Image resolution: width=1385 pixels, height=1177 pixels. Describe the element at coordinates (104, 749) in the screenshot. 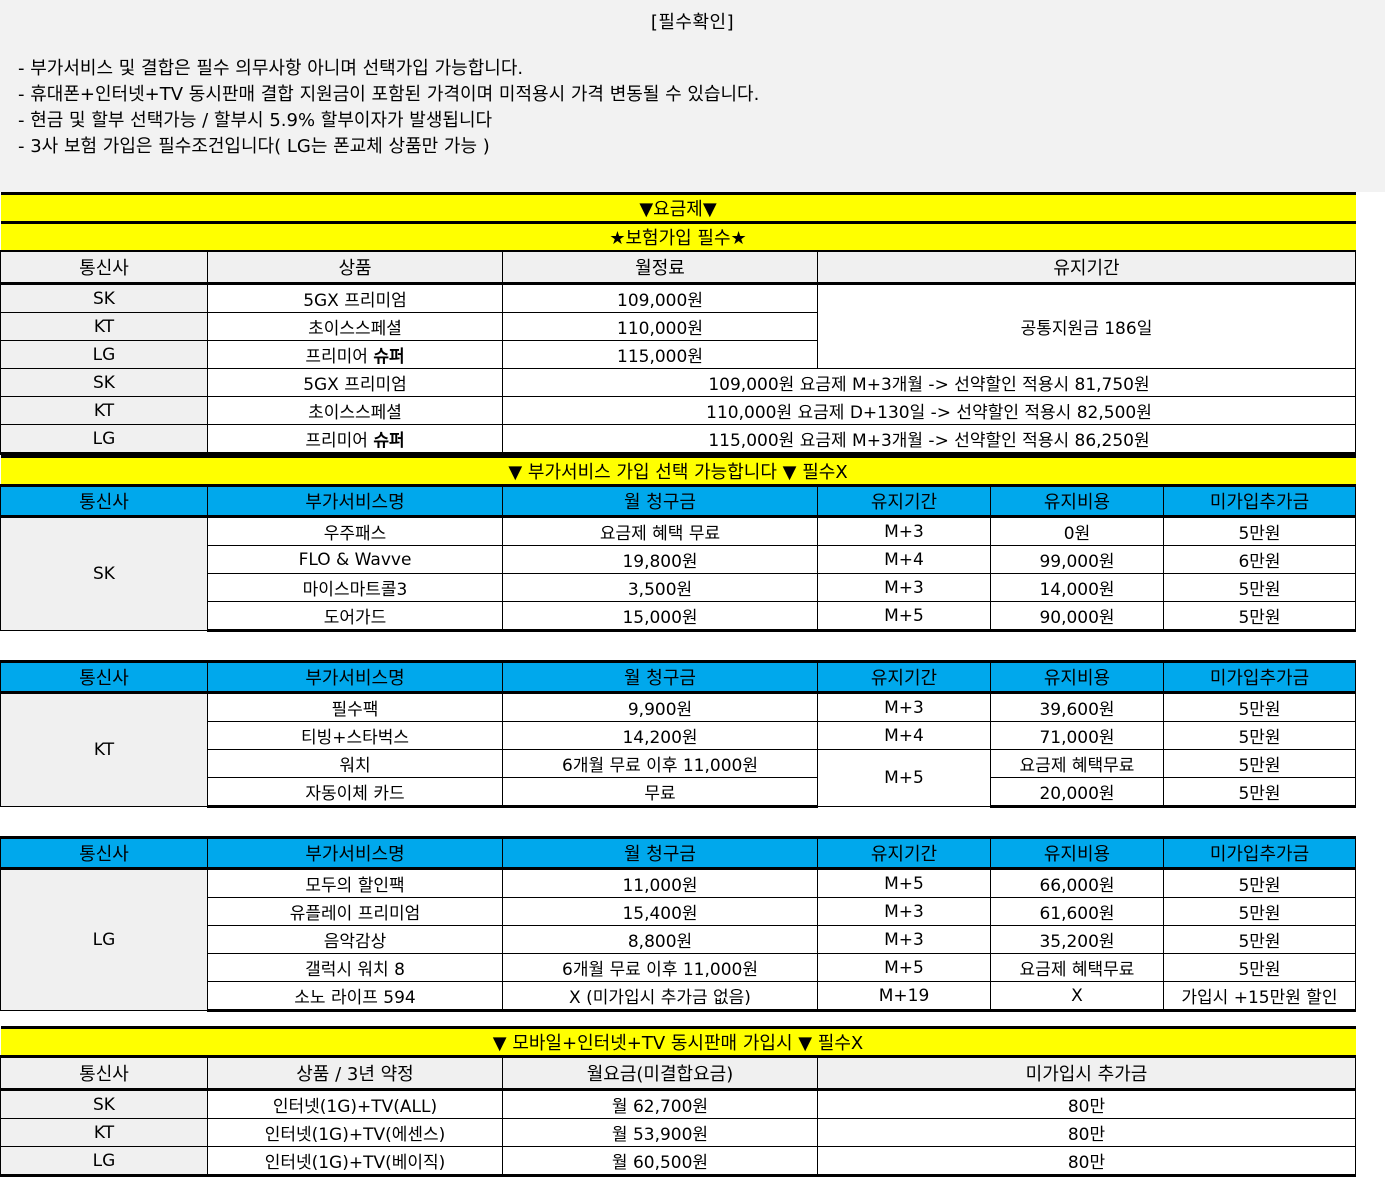

I see `addon-carrier-kt: KT` at that location.